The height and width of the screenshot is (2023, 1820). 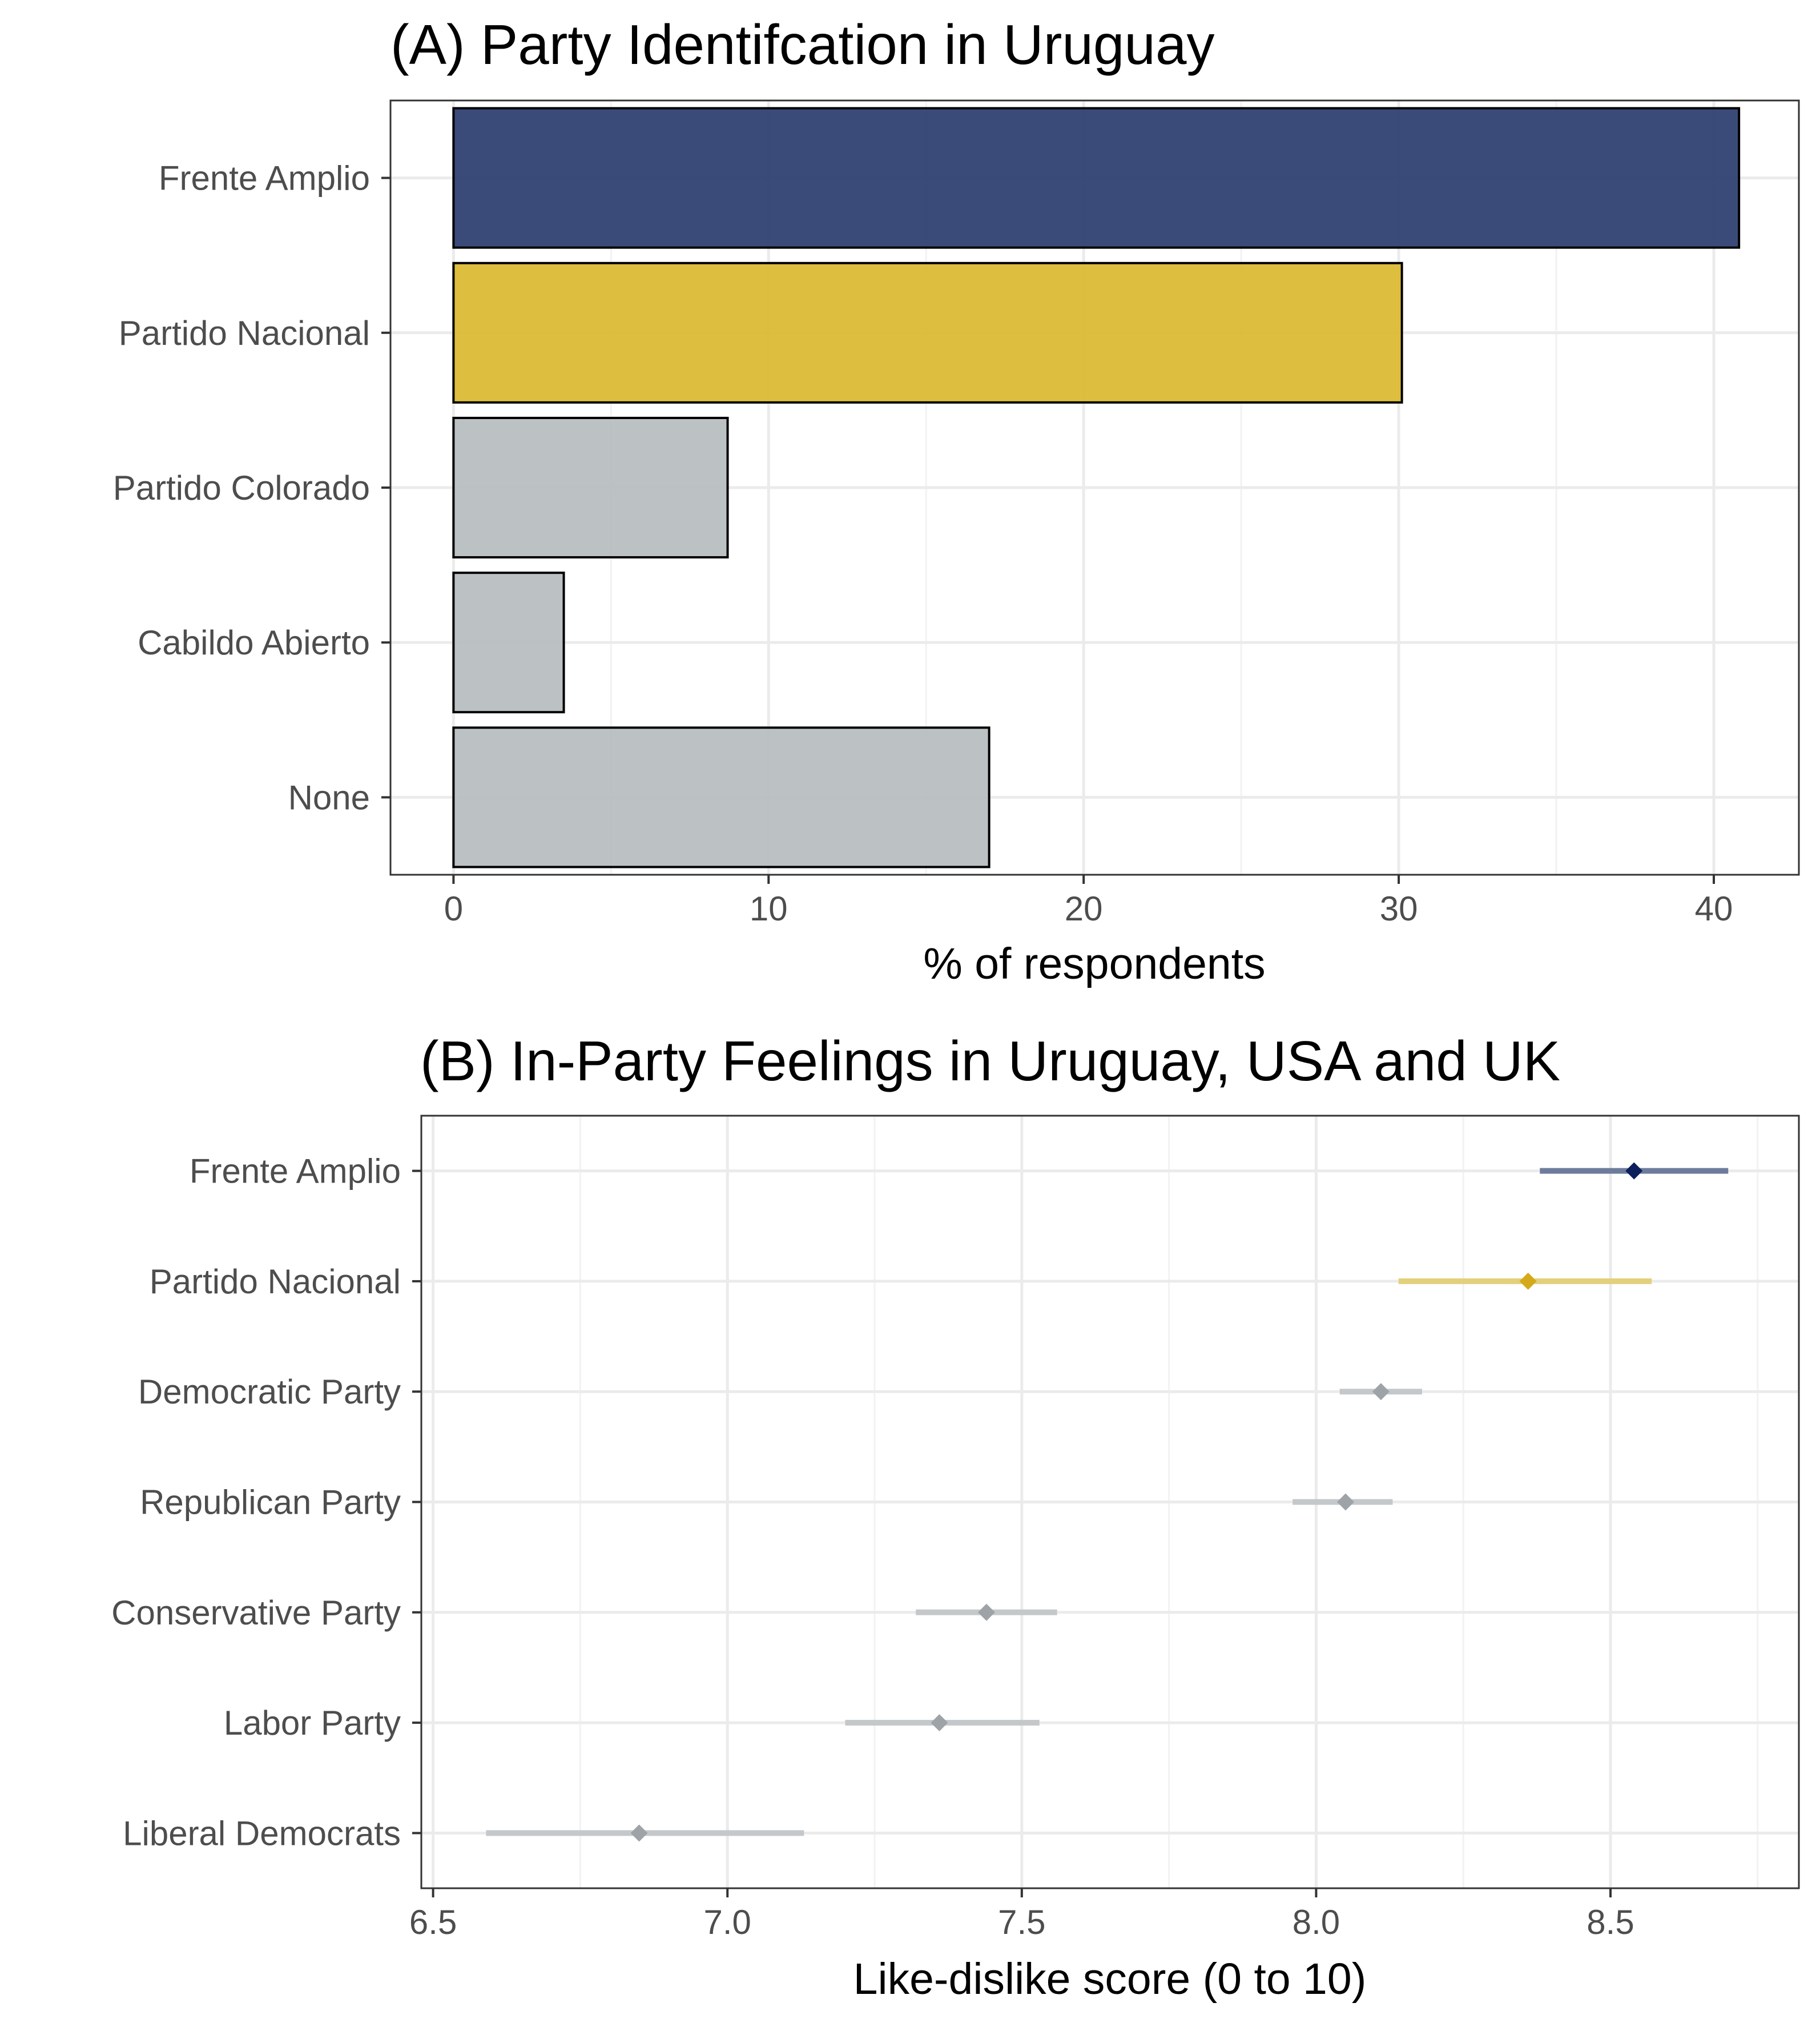 What do you see at coordinates (1084, 909) in the screenshot?
I see `panel-a-x-tick-label: 20` at bounding box center [1084, 909].